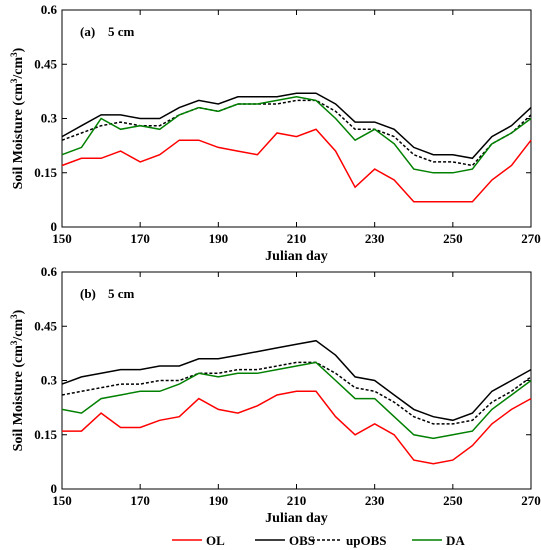  I want to click on panel-label: (a), so click(87, 31).